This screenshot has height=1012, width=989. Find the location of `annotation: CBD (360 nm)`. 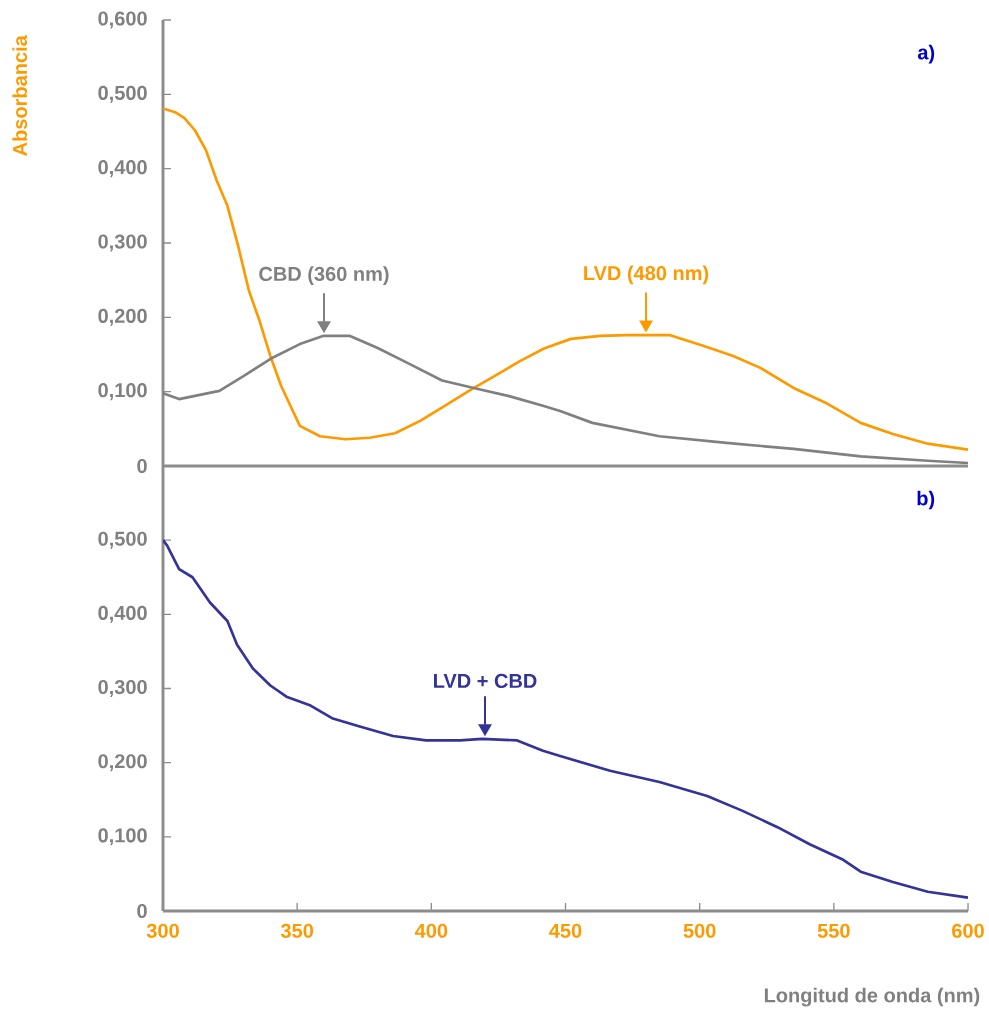

annotation: CBD (360 nm) is located at coordinates (324, 275).